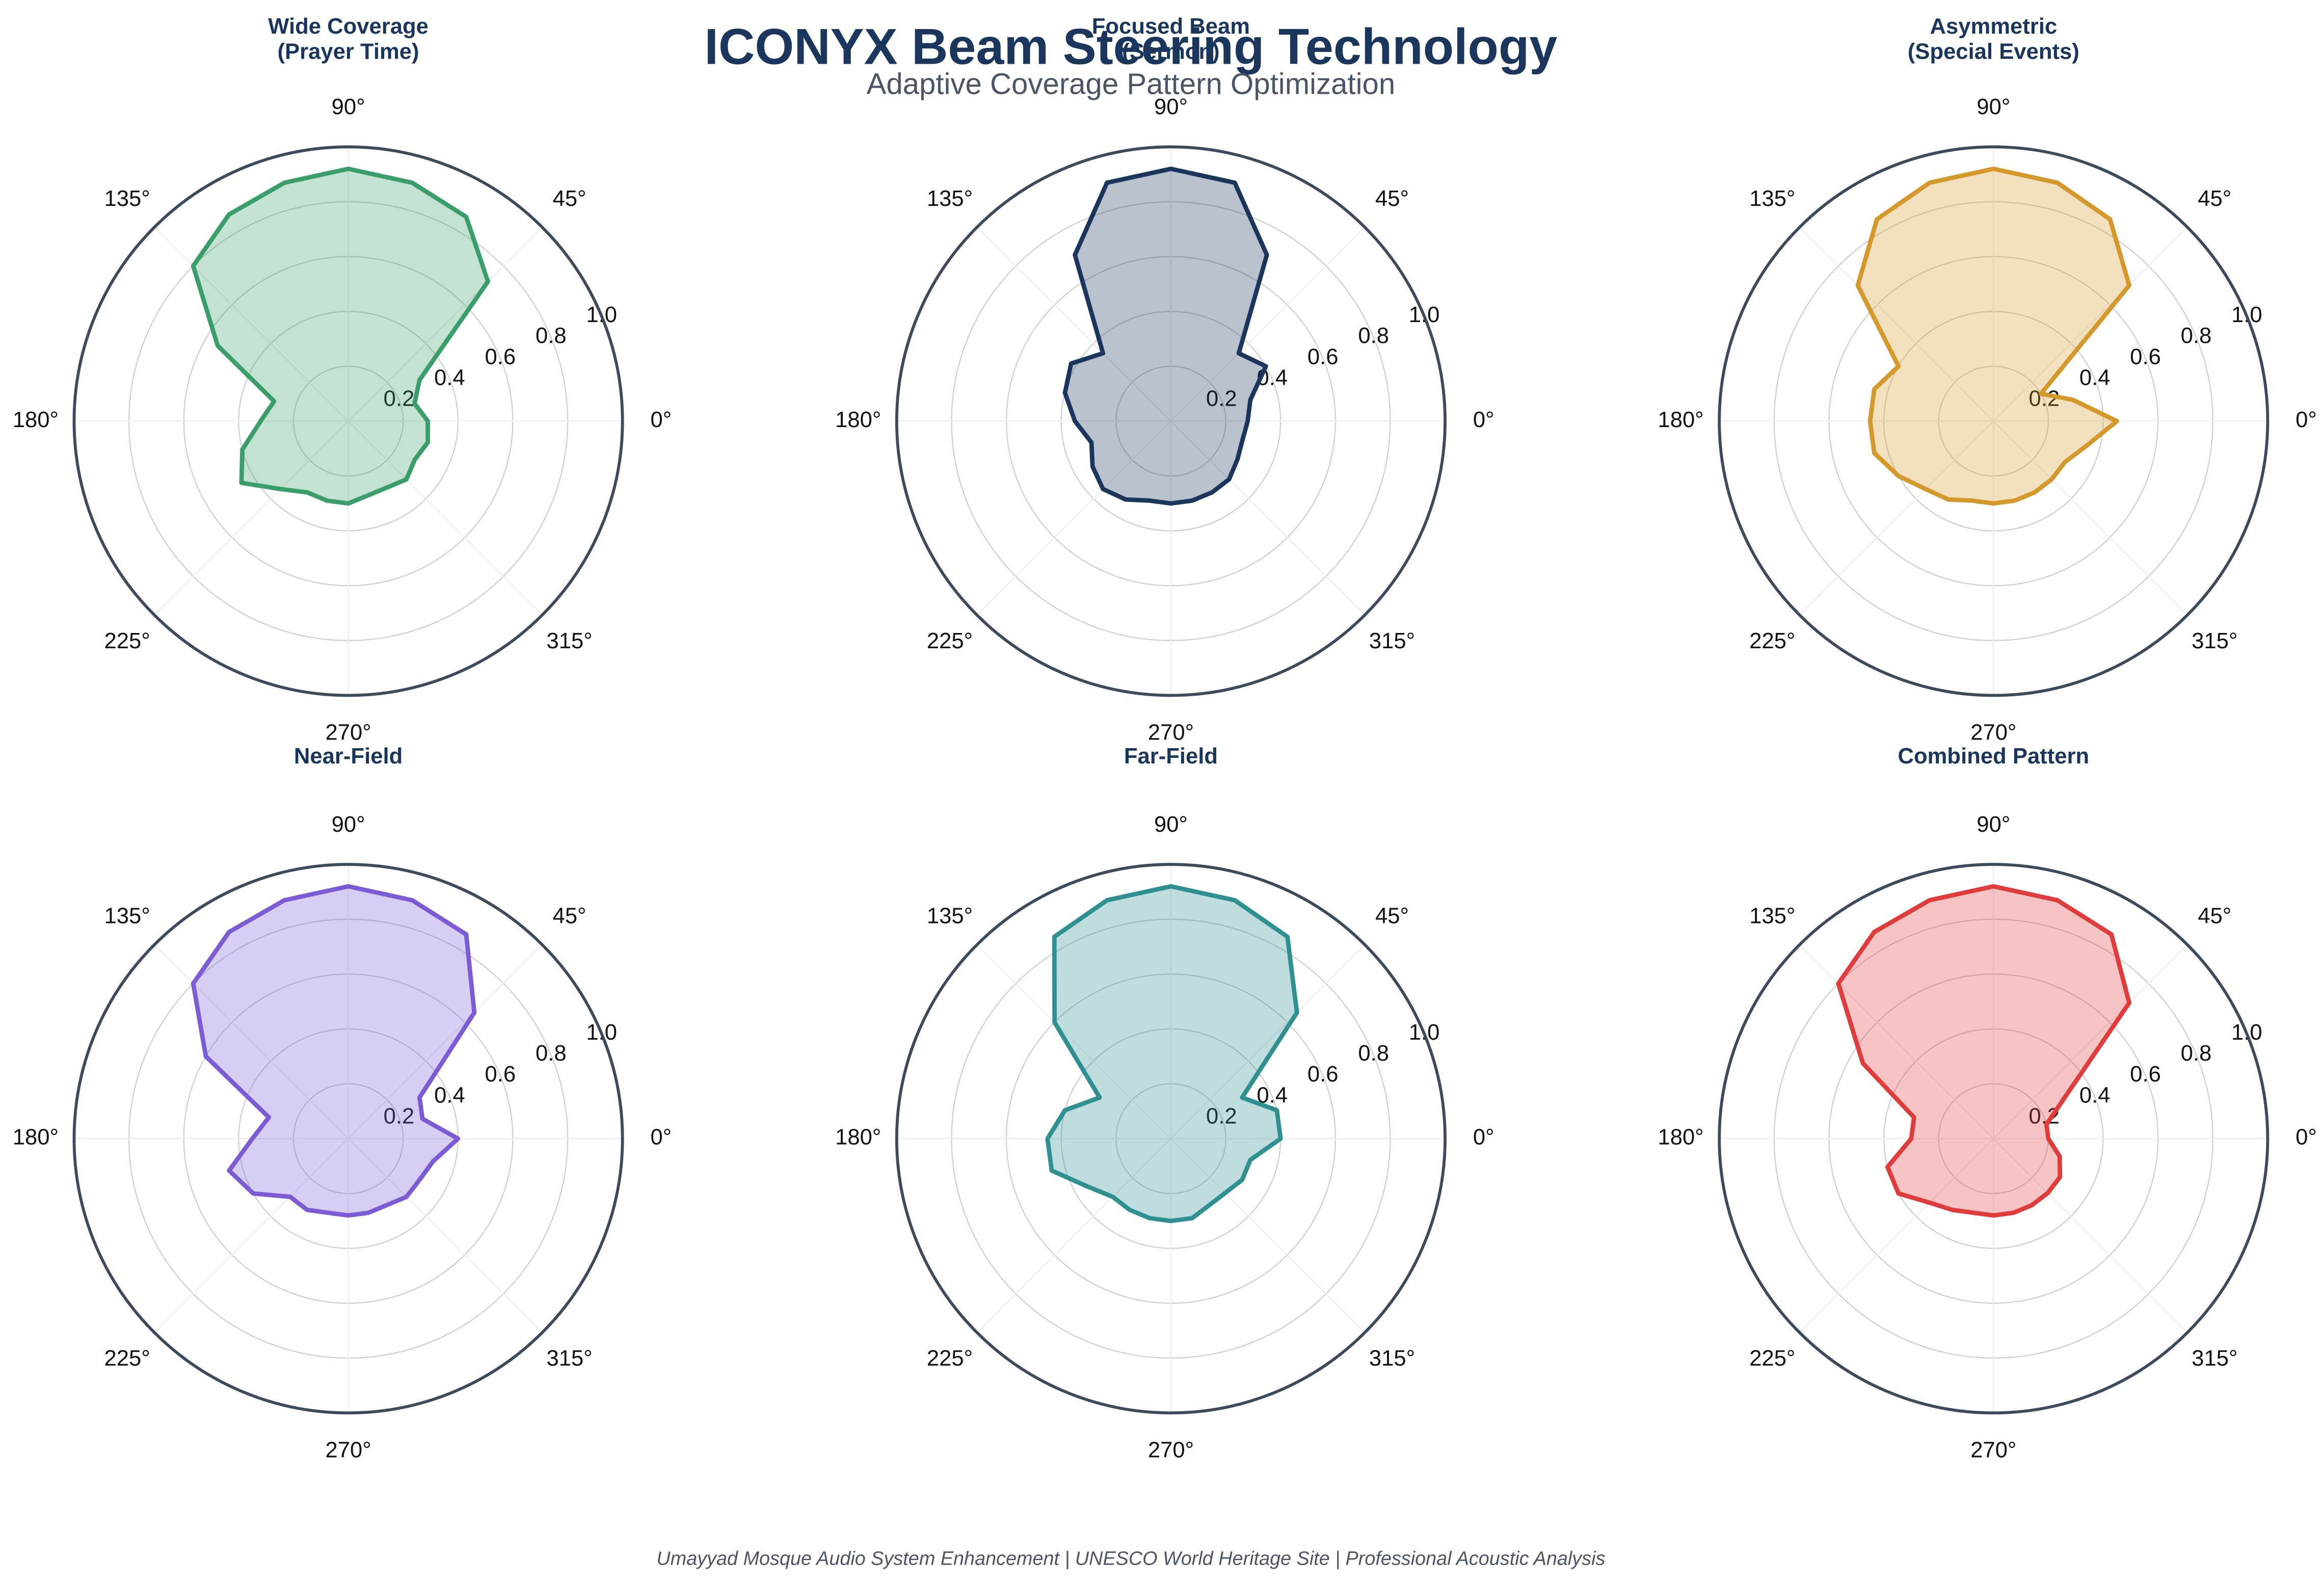 The height and width of the screenshot is (1585, 2324). What do you see at coordinates (348, 39) in the screenshot?
I see `chart-title: Wide Coverage (Prayer Time)` at bounding box center [348, 39].